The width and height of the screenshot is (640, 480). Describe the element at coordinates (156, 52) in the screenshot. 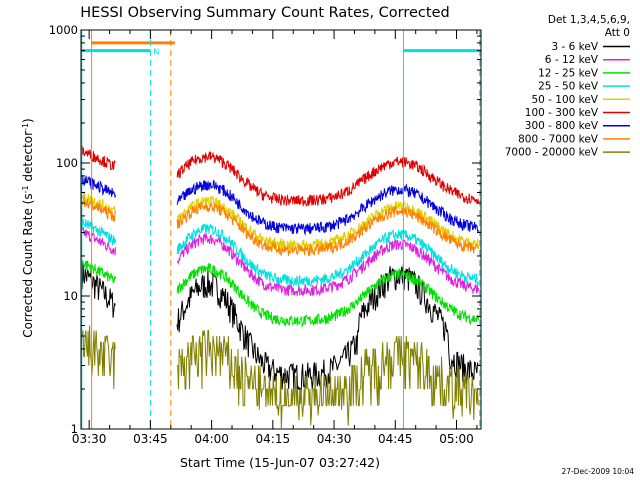

I see `night-bar-label: N` at that location.